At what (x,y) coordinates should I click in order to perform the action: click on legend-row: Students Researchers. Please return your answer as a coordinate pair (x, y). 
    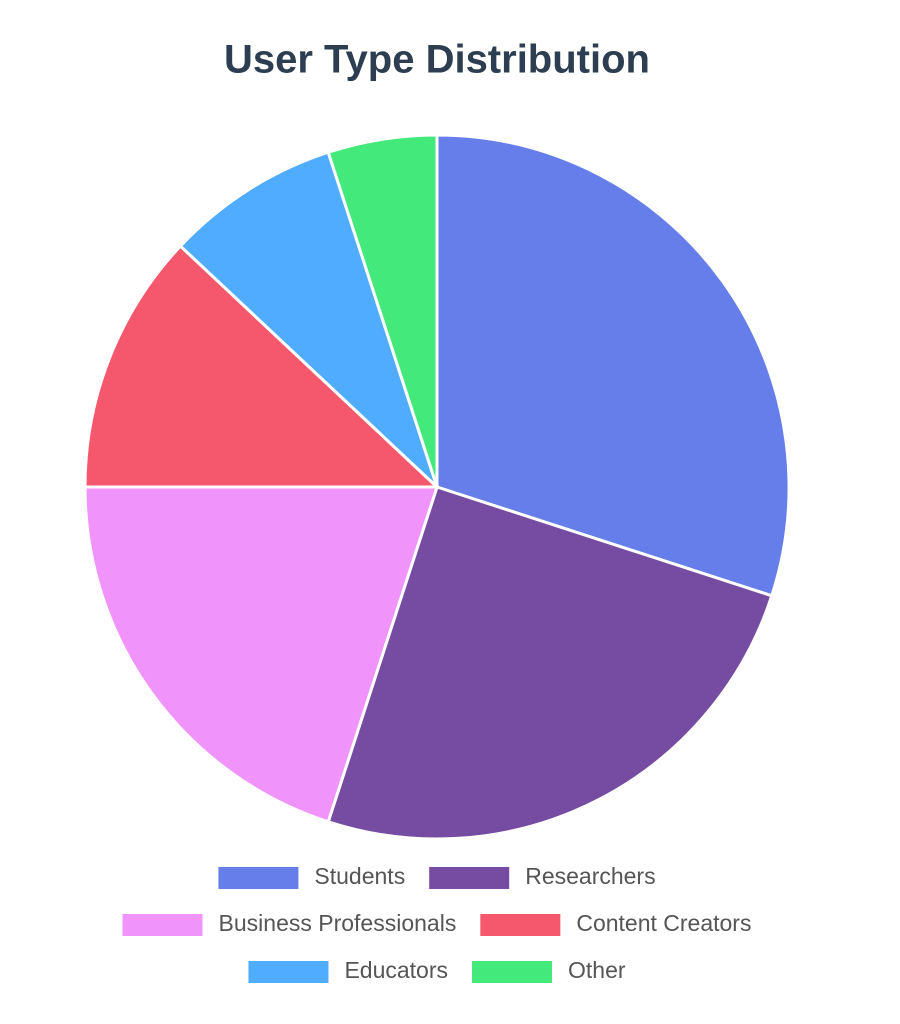
    Looking at the image, I should click on (437, 876).